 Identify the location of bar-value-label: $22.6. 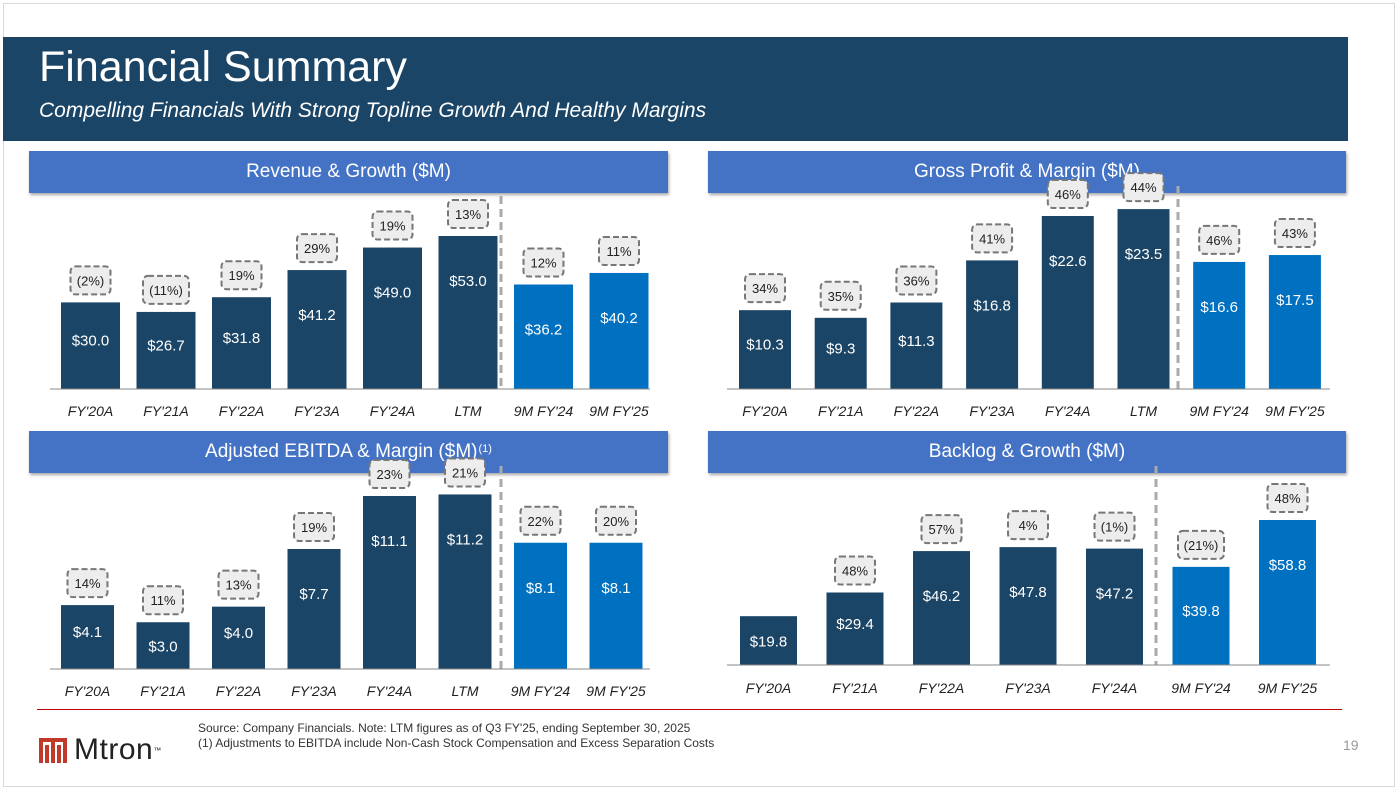
(1068, 261).